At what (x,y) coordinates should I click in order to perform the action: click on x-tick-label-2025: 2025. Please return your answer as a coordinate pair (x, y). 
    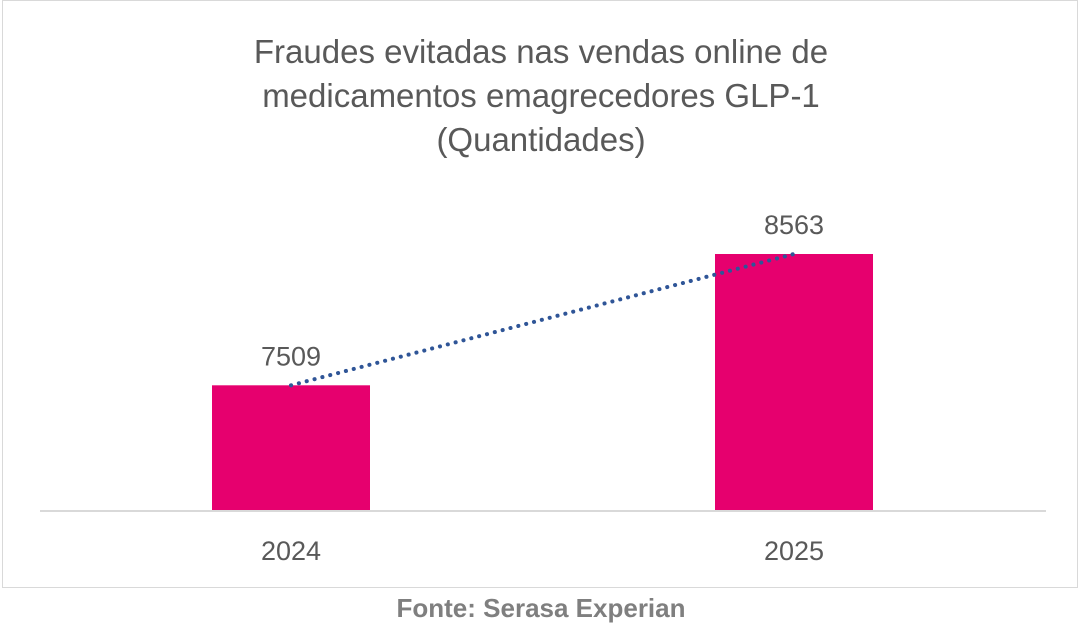
    Looking at the image, I should click on (794, 551).